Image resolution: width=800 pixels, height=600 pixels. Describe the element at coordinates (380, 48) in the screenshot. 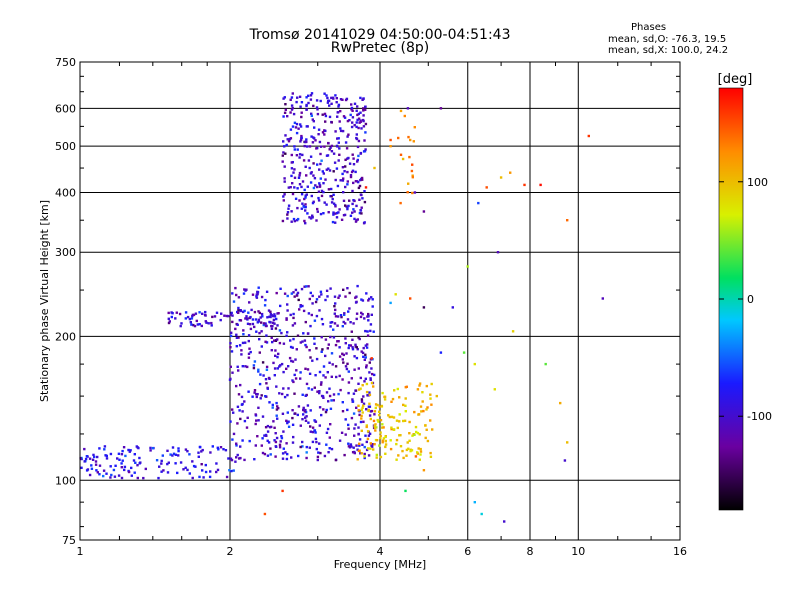

I see `chart-subtitle: RwPretec (8p)` at that location.